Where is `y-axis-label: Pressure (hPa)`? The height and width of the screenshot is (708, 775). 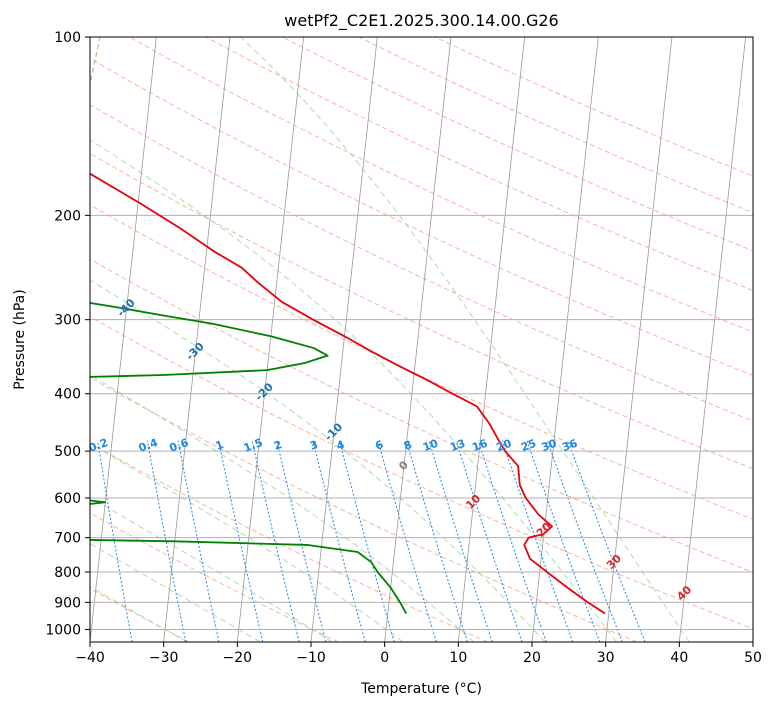
y-axis-label: Pressure (hPa) is located at coordinates (20, 339).